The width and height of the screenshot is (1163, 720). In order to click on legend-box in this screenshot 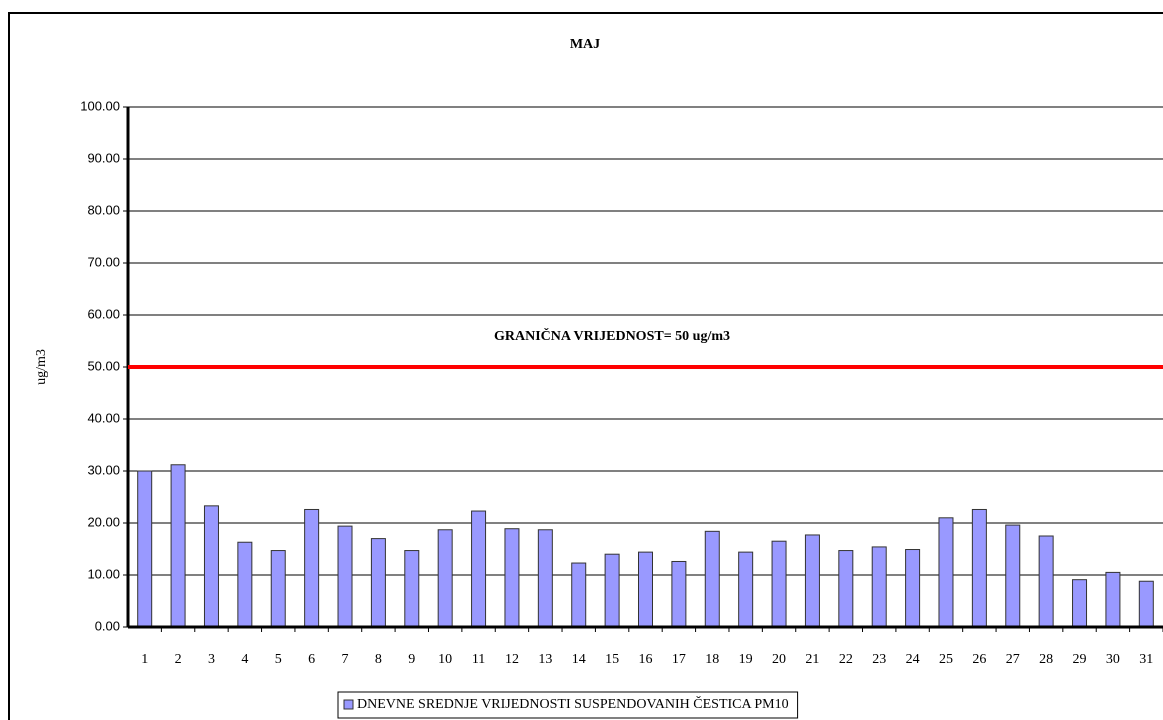, I will do `click(568, 705)`.